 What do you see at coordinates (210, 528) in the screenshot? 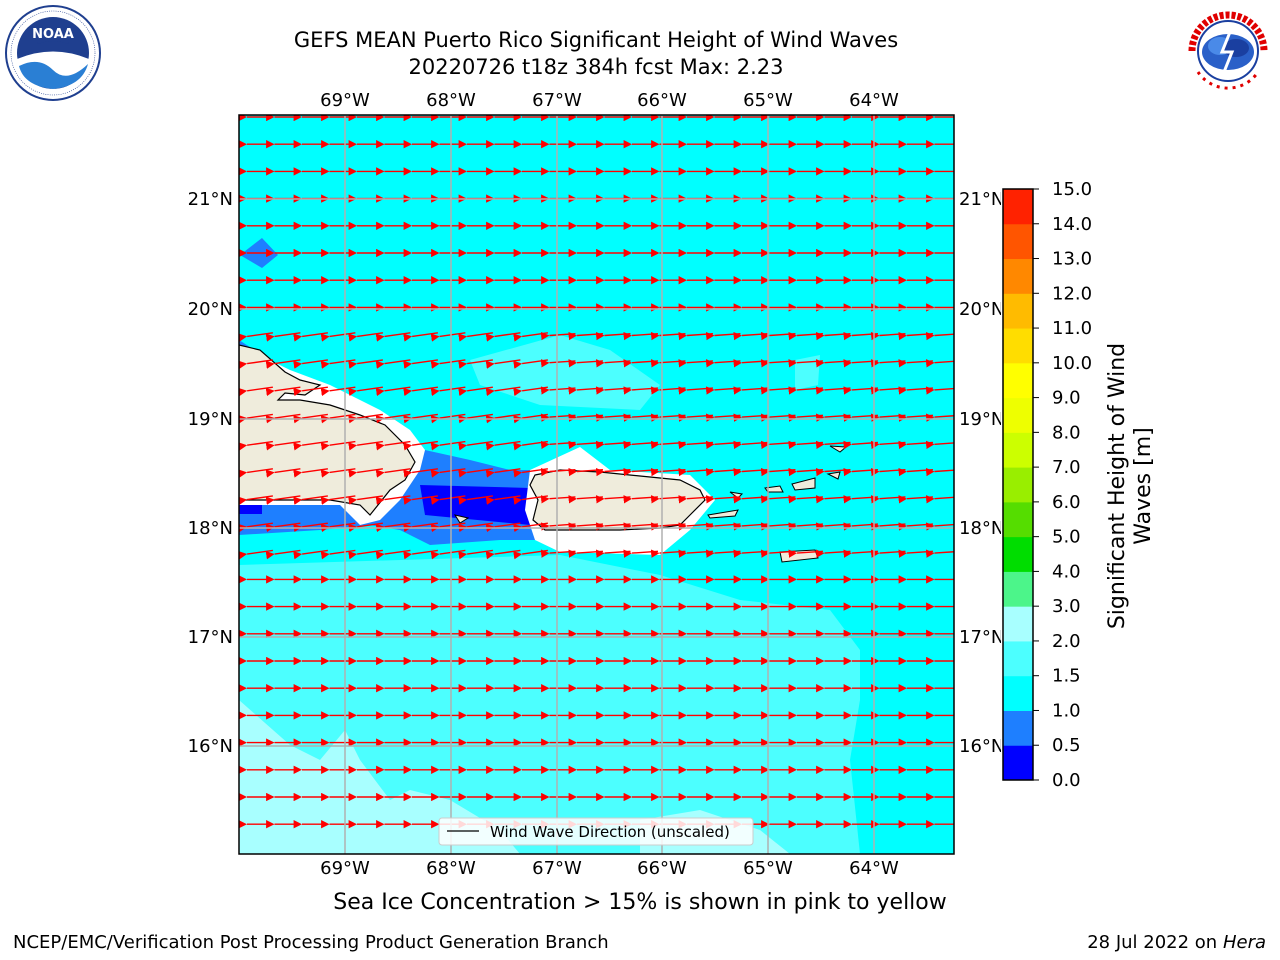
I see `lat-label-left: 18°N` at bounding box center [210, 528].